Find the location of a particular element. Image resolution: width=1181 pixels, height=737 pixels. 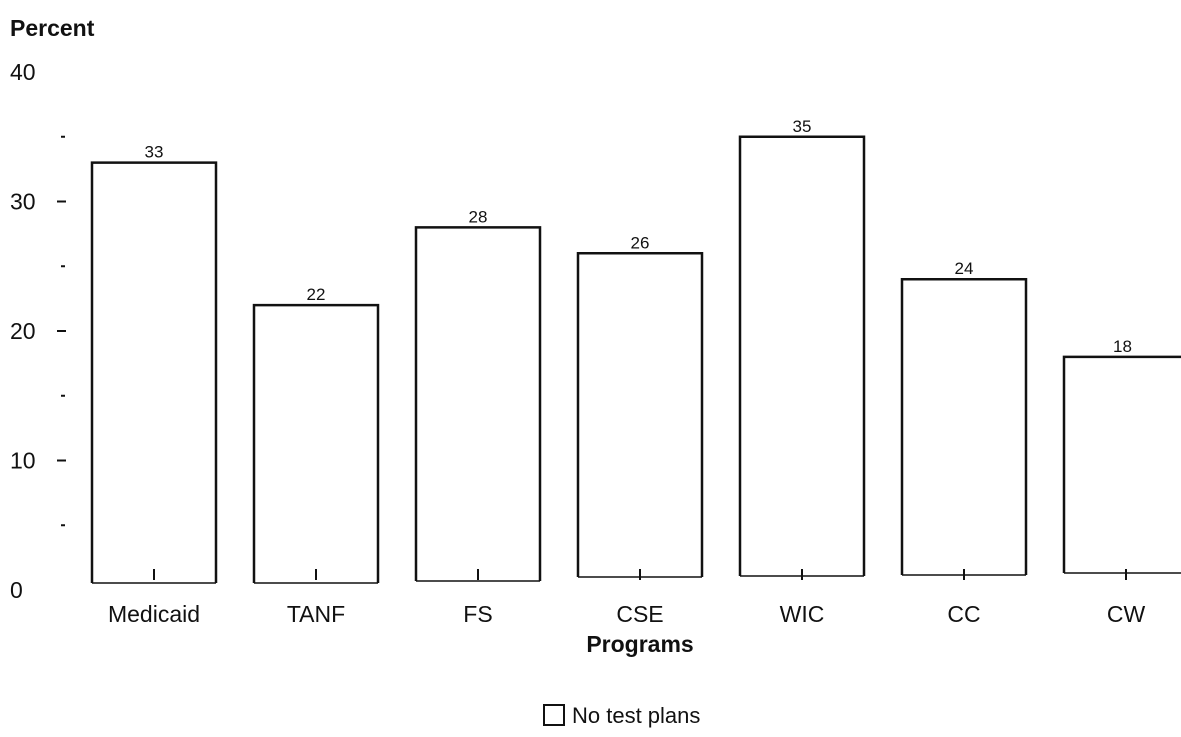

bar-group: 22 is located at coordinates (316, 434).